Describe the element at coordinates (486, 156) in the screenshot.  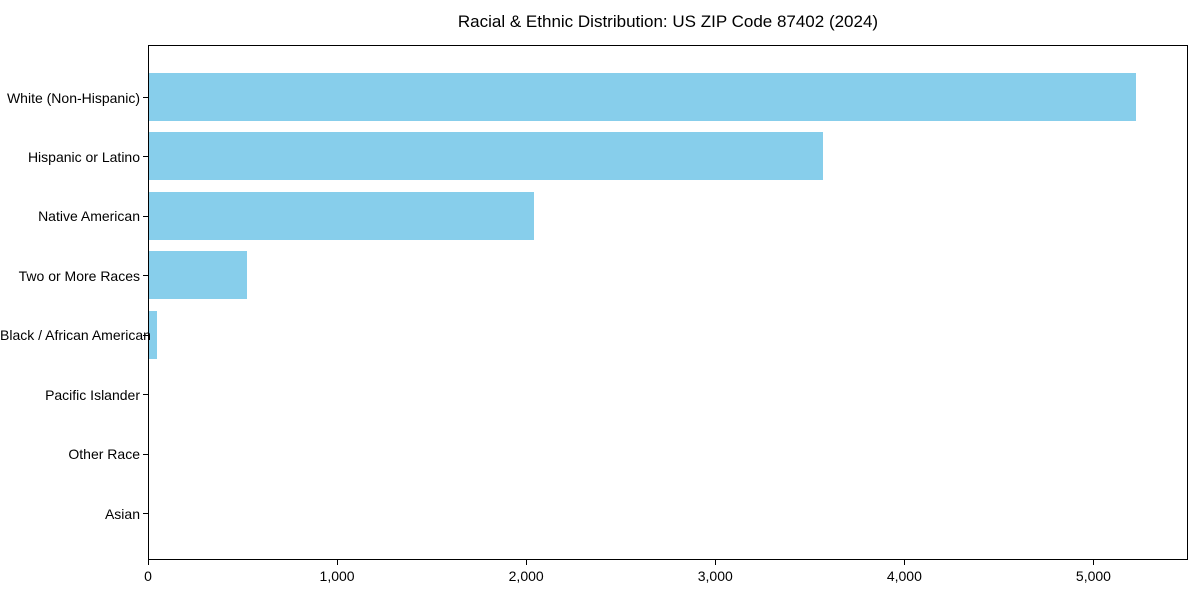
I see `bar-hispanic-or-latino` at that location.